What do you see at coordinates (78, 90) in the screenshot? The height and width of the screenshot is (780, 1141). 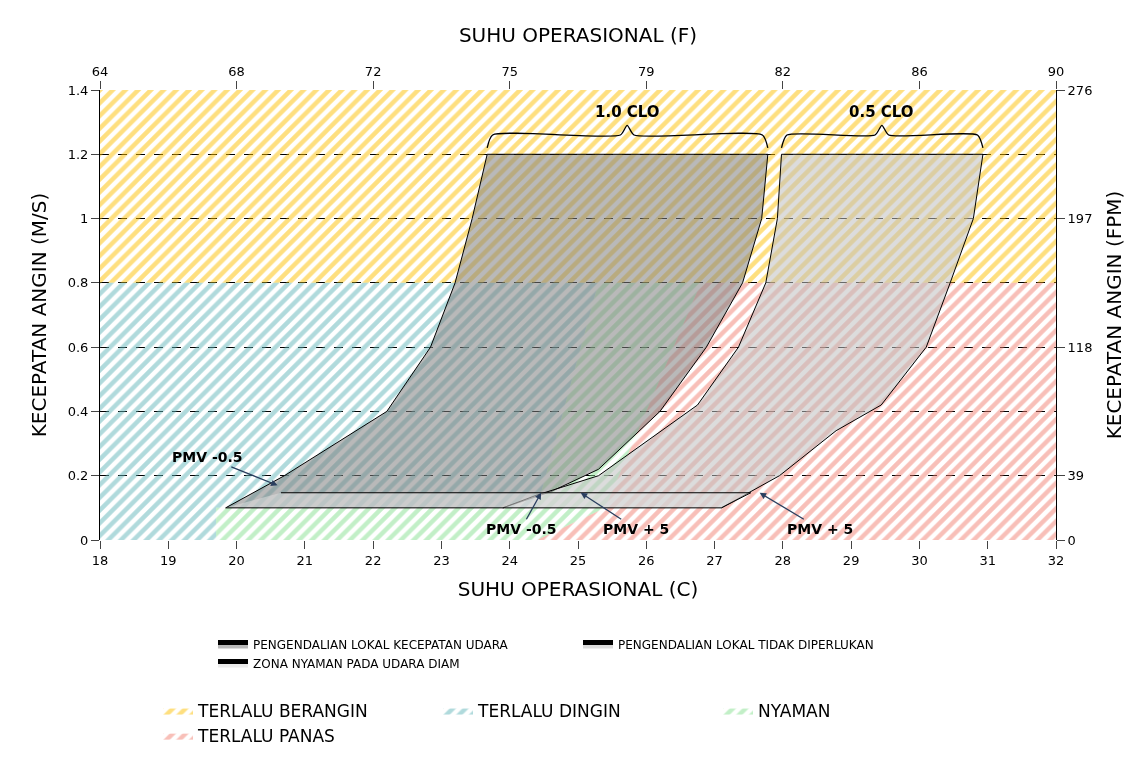 I see `y-tick-label: 1.4` at bounding box center [78, 90].